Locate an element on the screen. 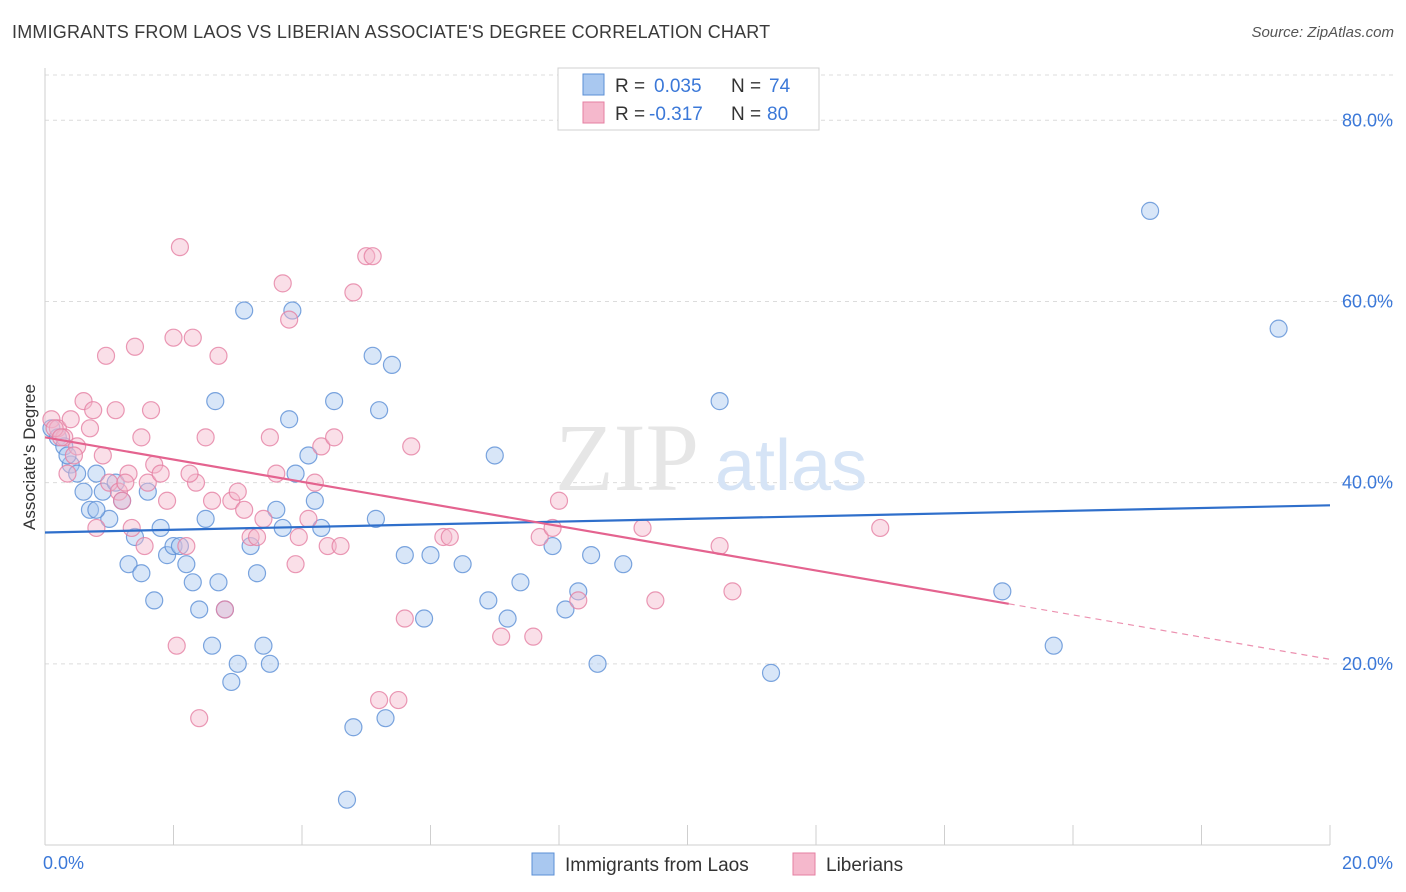  series-legend-label-liberia: Liberians is located at coordinates (864, 865).